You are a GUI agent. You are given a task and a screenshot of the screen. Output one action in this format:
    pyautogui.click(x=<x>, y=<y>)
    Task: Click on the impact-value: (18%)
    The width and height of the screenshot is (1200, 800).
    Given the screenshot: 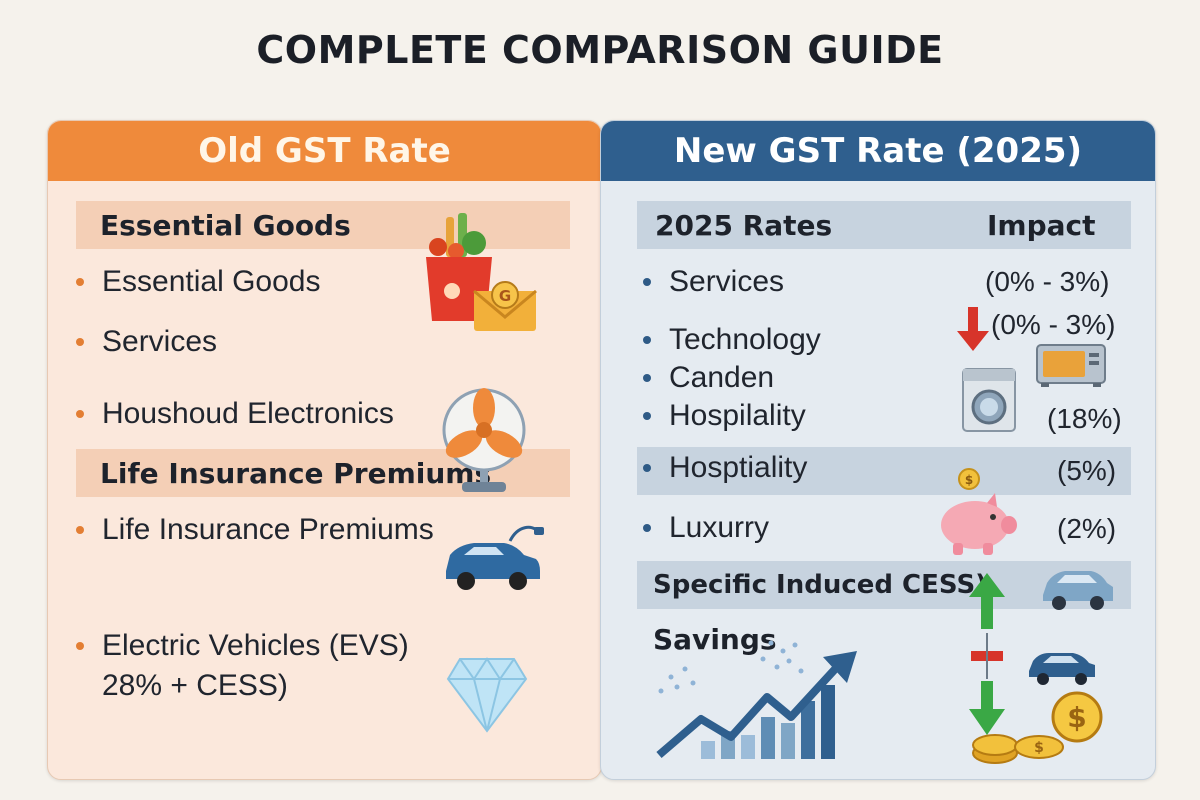 What is the action you would take?
    pyautogui.click(x=1084, y=418)
    